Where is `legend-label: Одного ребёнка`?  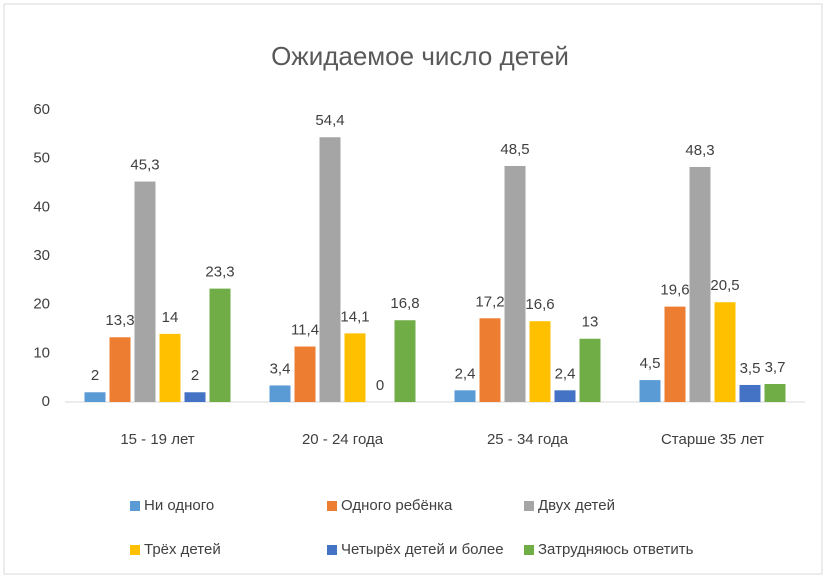
legend-label: Одного ребёнка is located at coordinates (397, 505).